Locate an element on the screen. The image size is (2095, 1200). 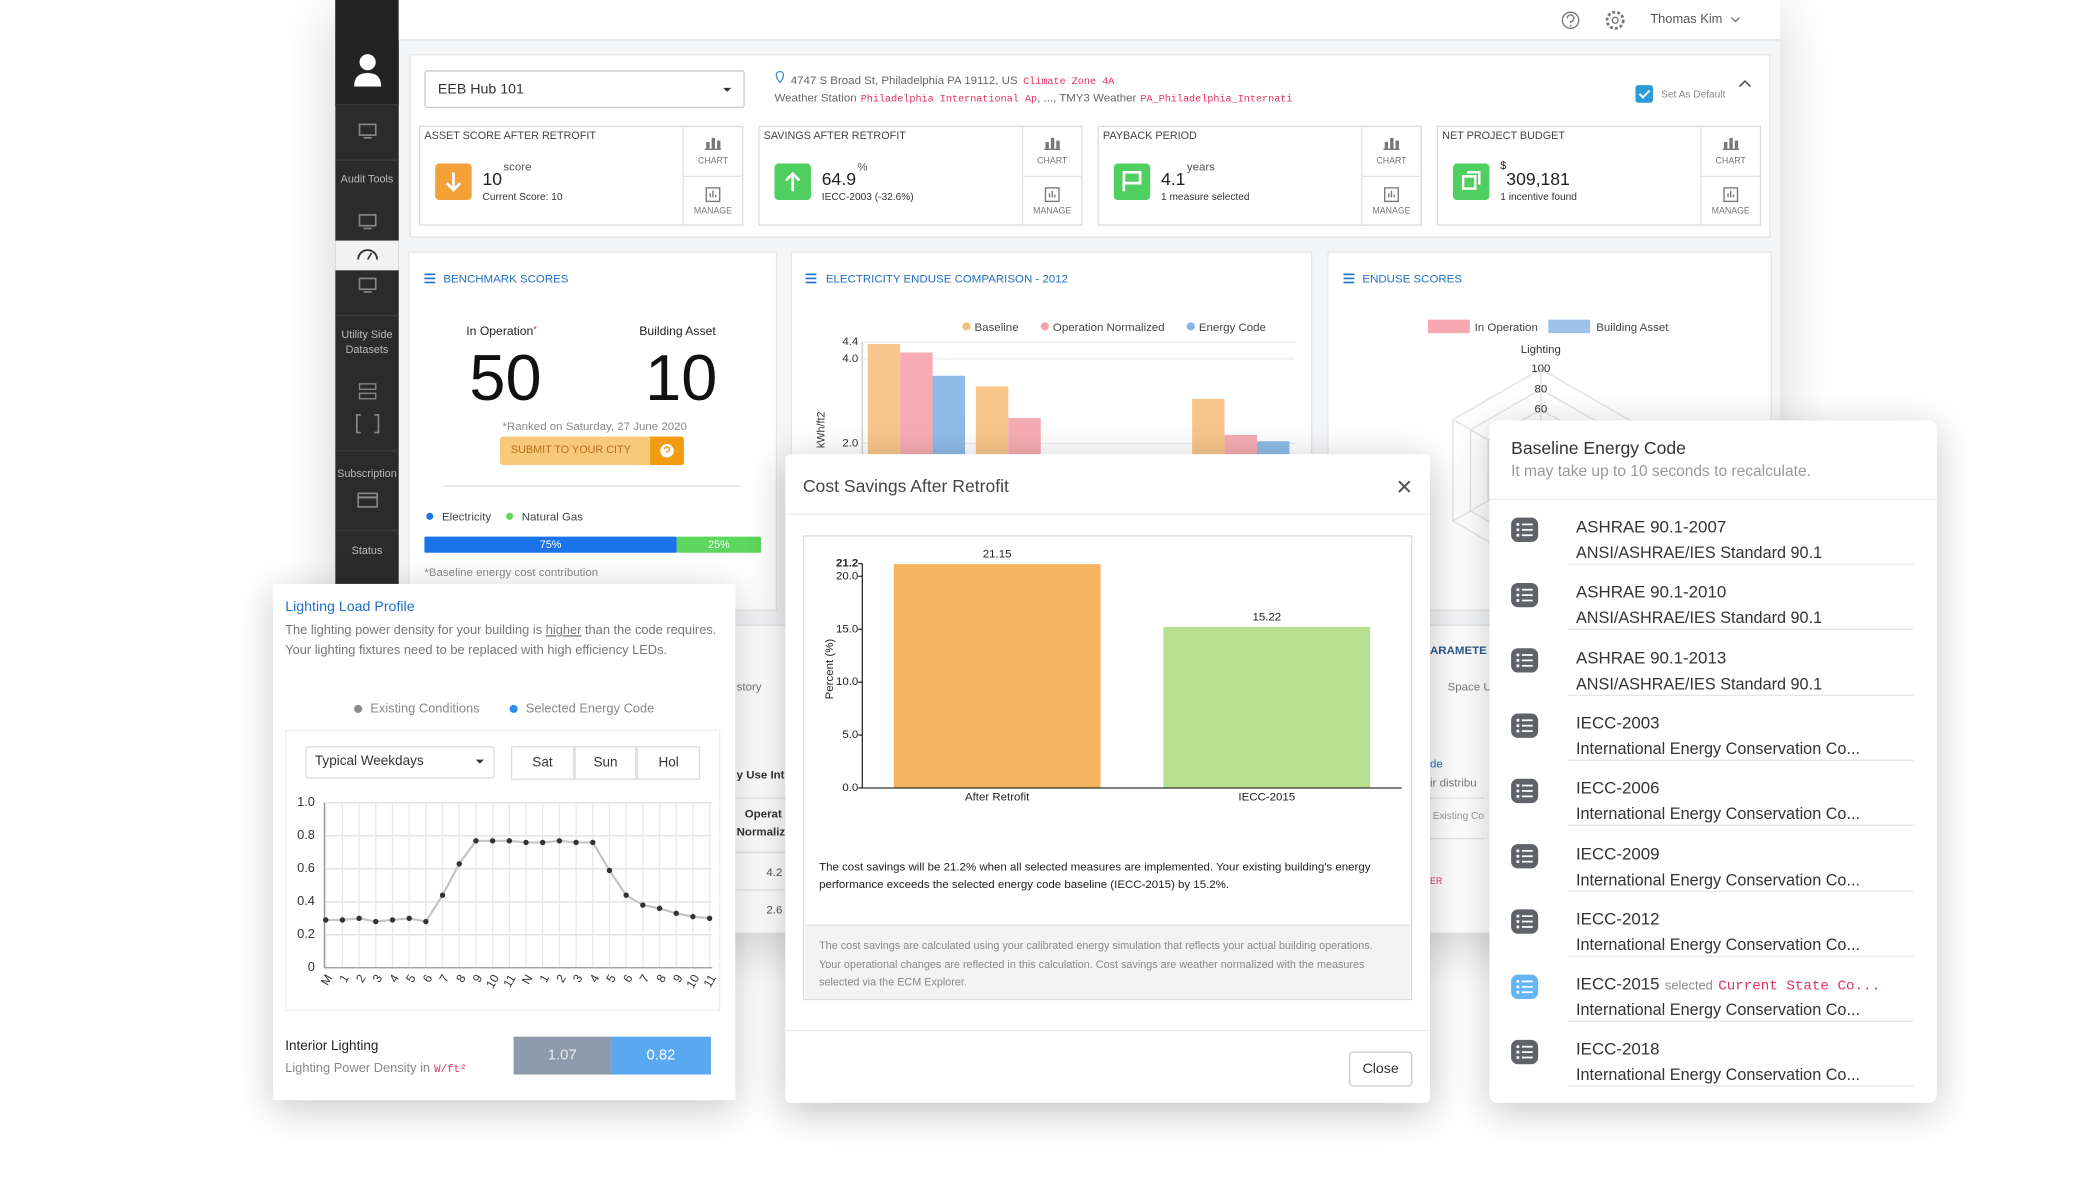
kpi-value: $309,181 is located at coordinates (1535, 174).